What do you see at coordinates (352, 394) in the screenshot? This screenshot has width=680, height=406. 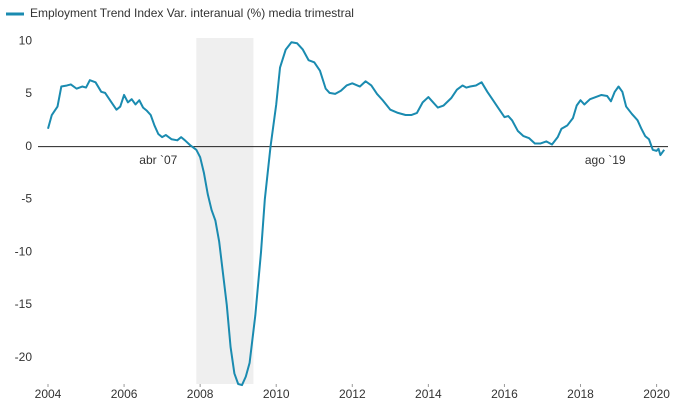 I see `x-tick-label: 2012` at bounding box center [352, 394].